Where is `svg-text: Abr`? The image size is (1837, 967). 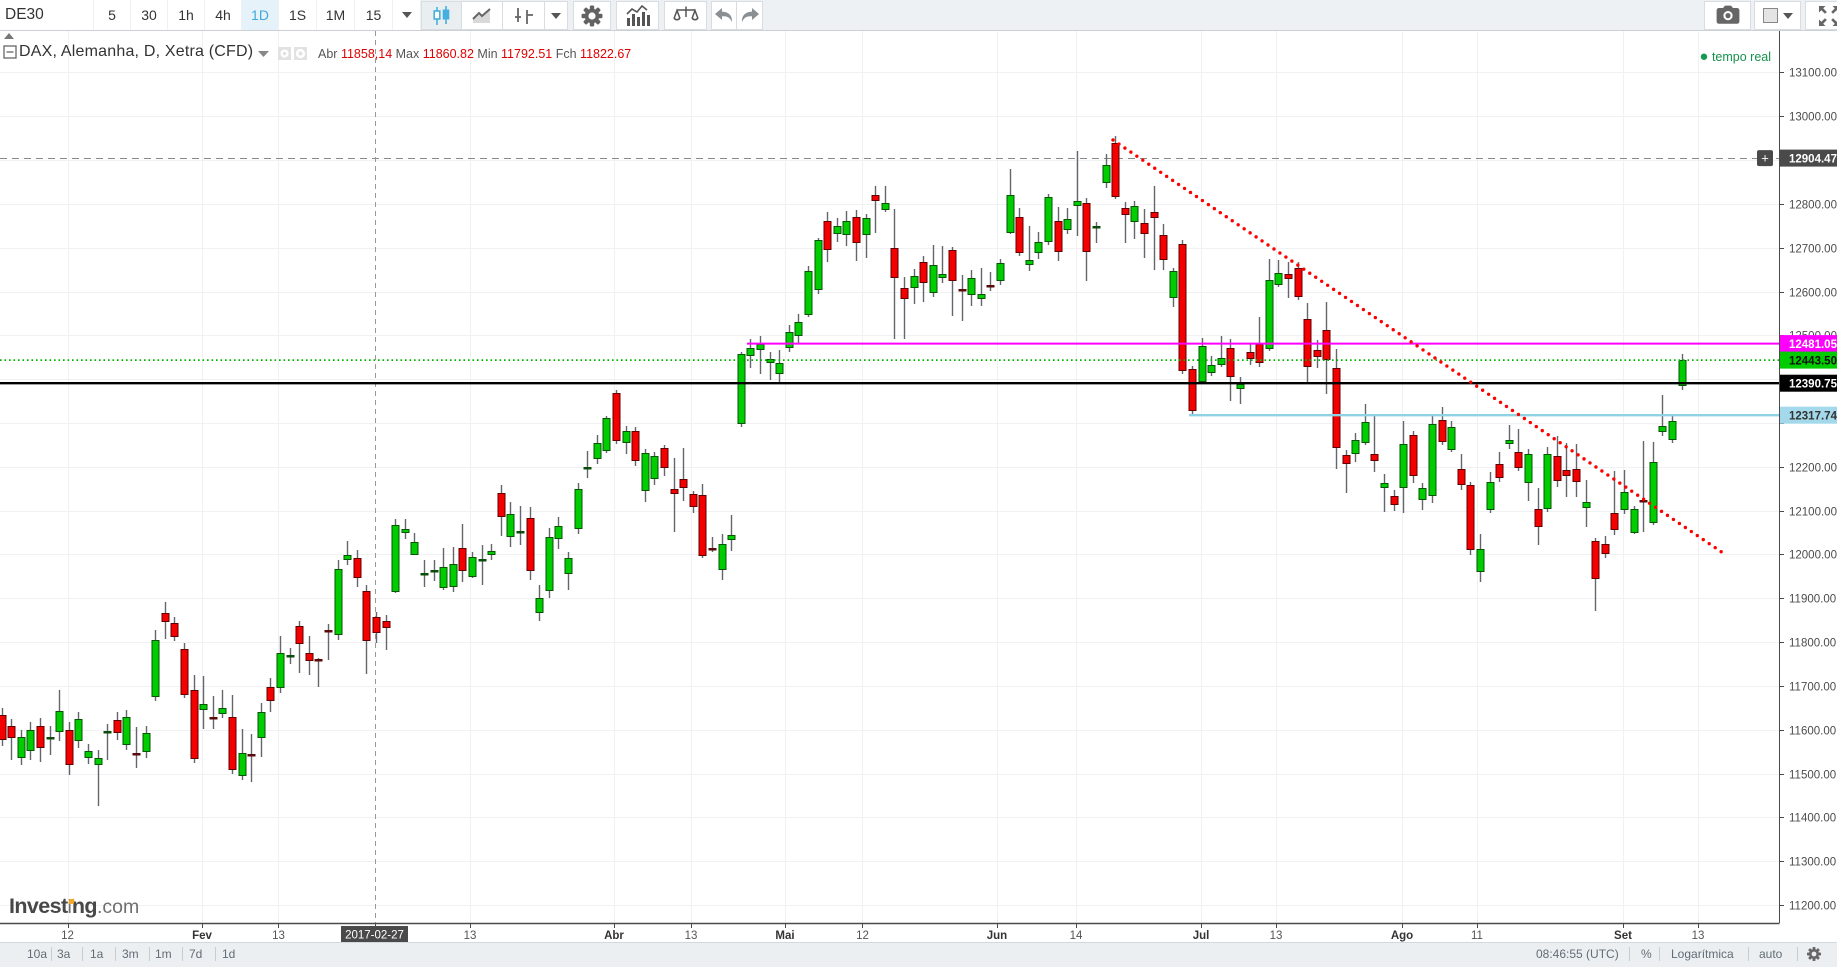 svg-text: Abr is located at coordinates (614, 936).